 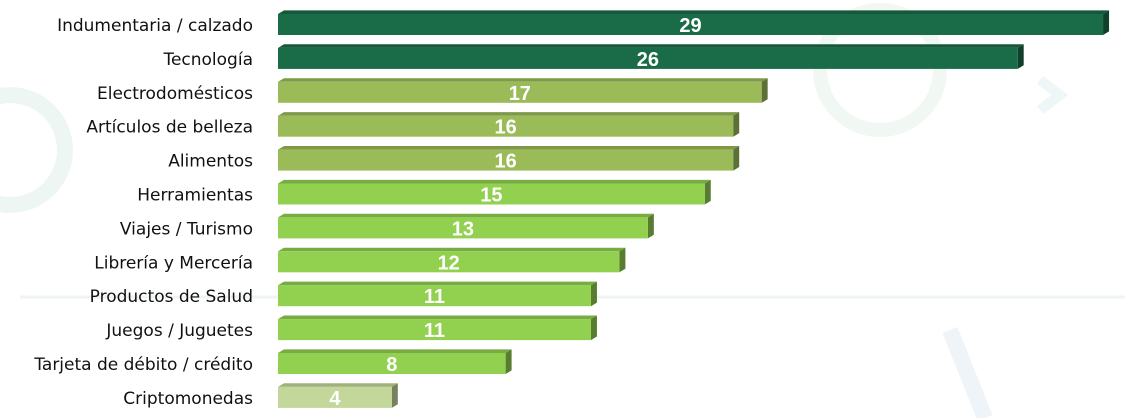 I want to click on category-label: Indumentaria / calzado, so click(x=155, y=26).